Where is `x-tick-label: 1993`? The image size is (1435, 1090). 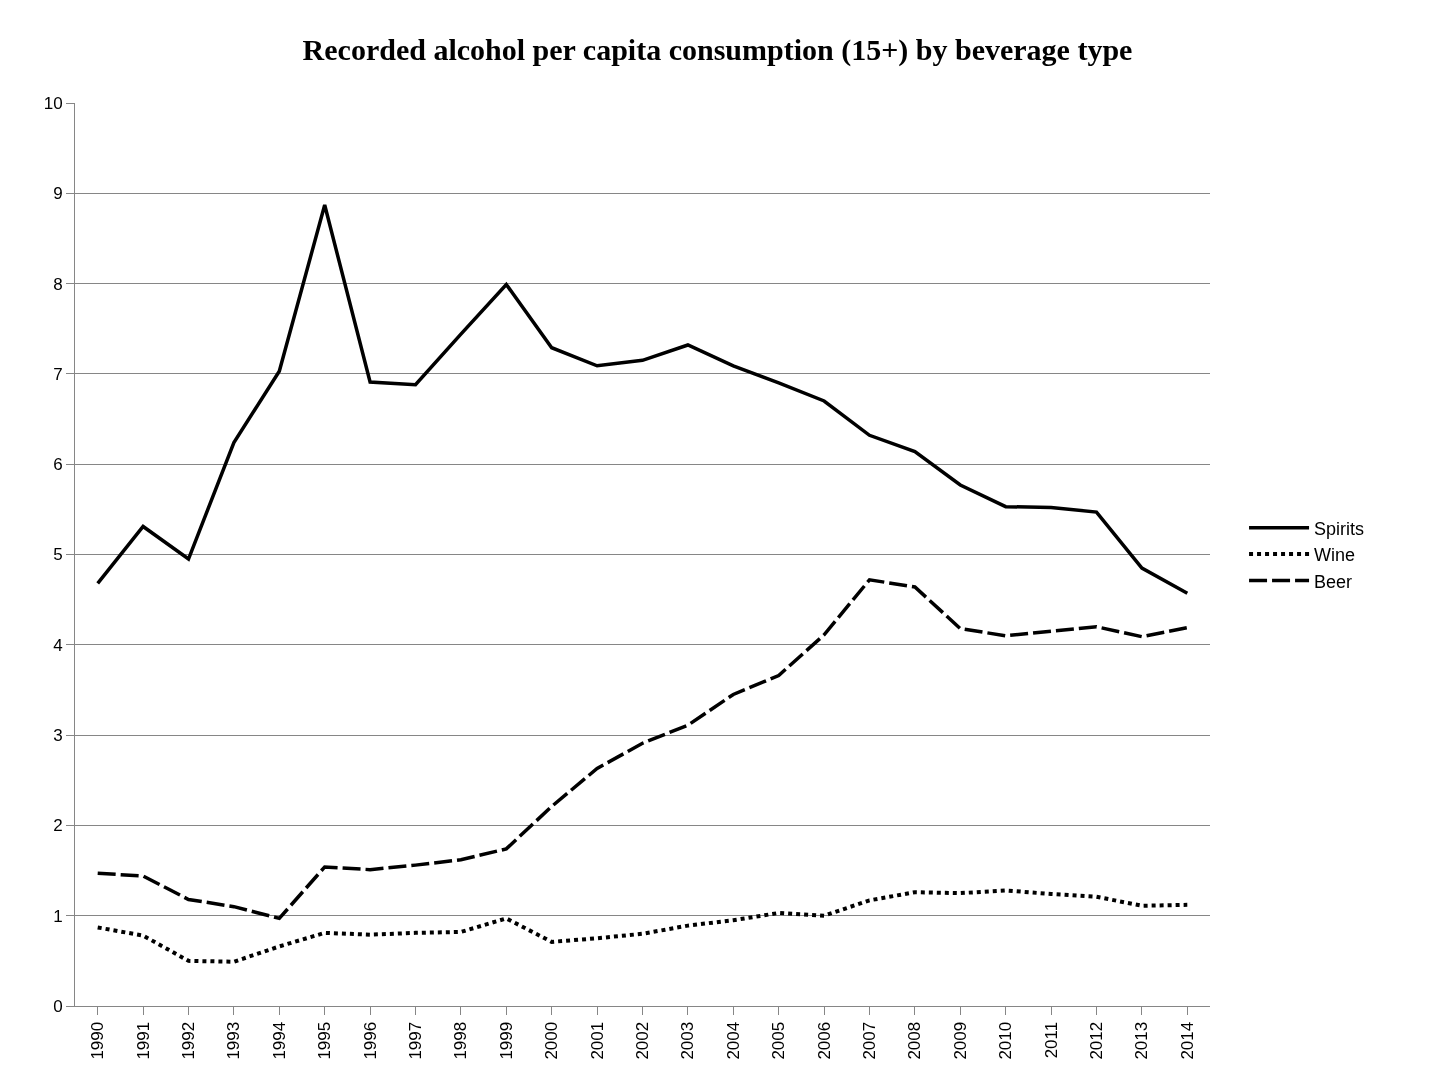 x-tick-label: 1993 is located at coordinates (234, 1040).